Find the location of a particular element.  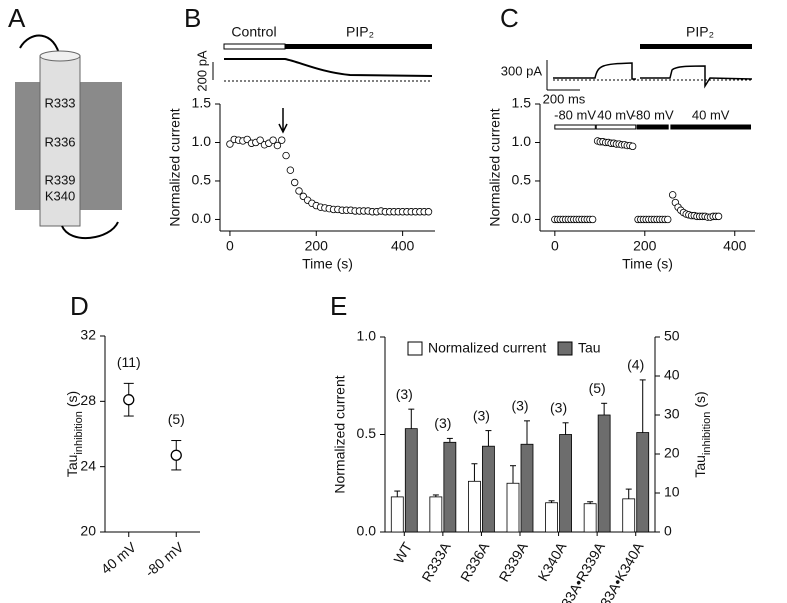

y-tick-label: 30 is located at coordinates (672, 414).